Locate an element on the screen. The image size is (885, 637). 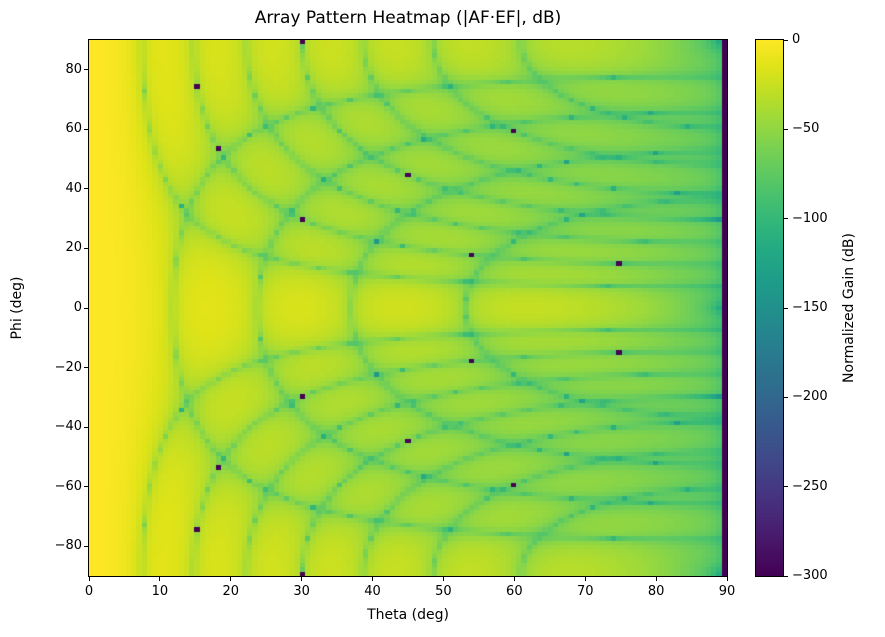
colorbar-tick-label: 0 is located at coordinates (796, 39).